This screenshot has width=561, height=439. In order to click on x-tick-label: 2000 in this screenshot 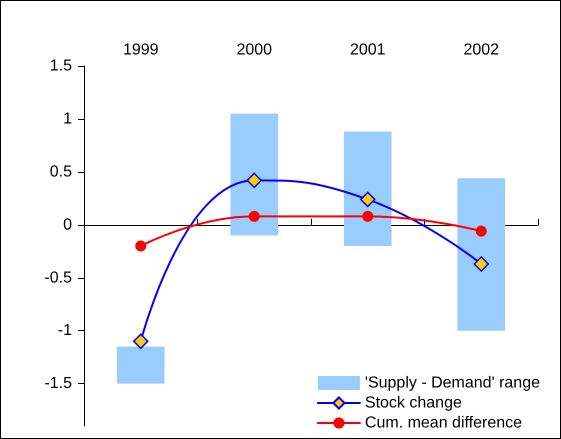, I will do `click(254, 50)`.